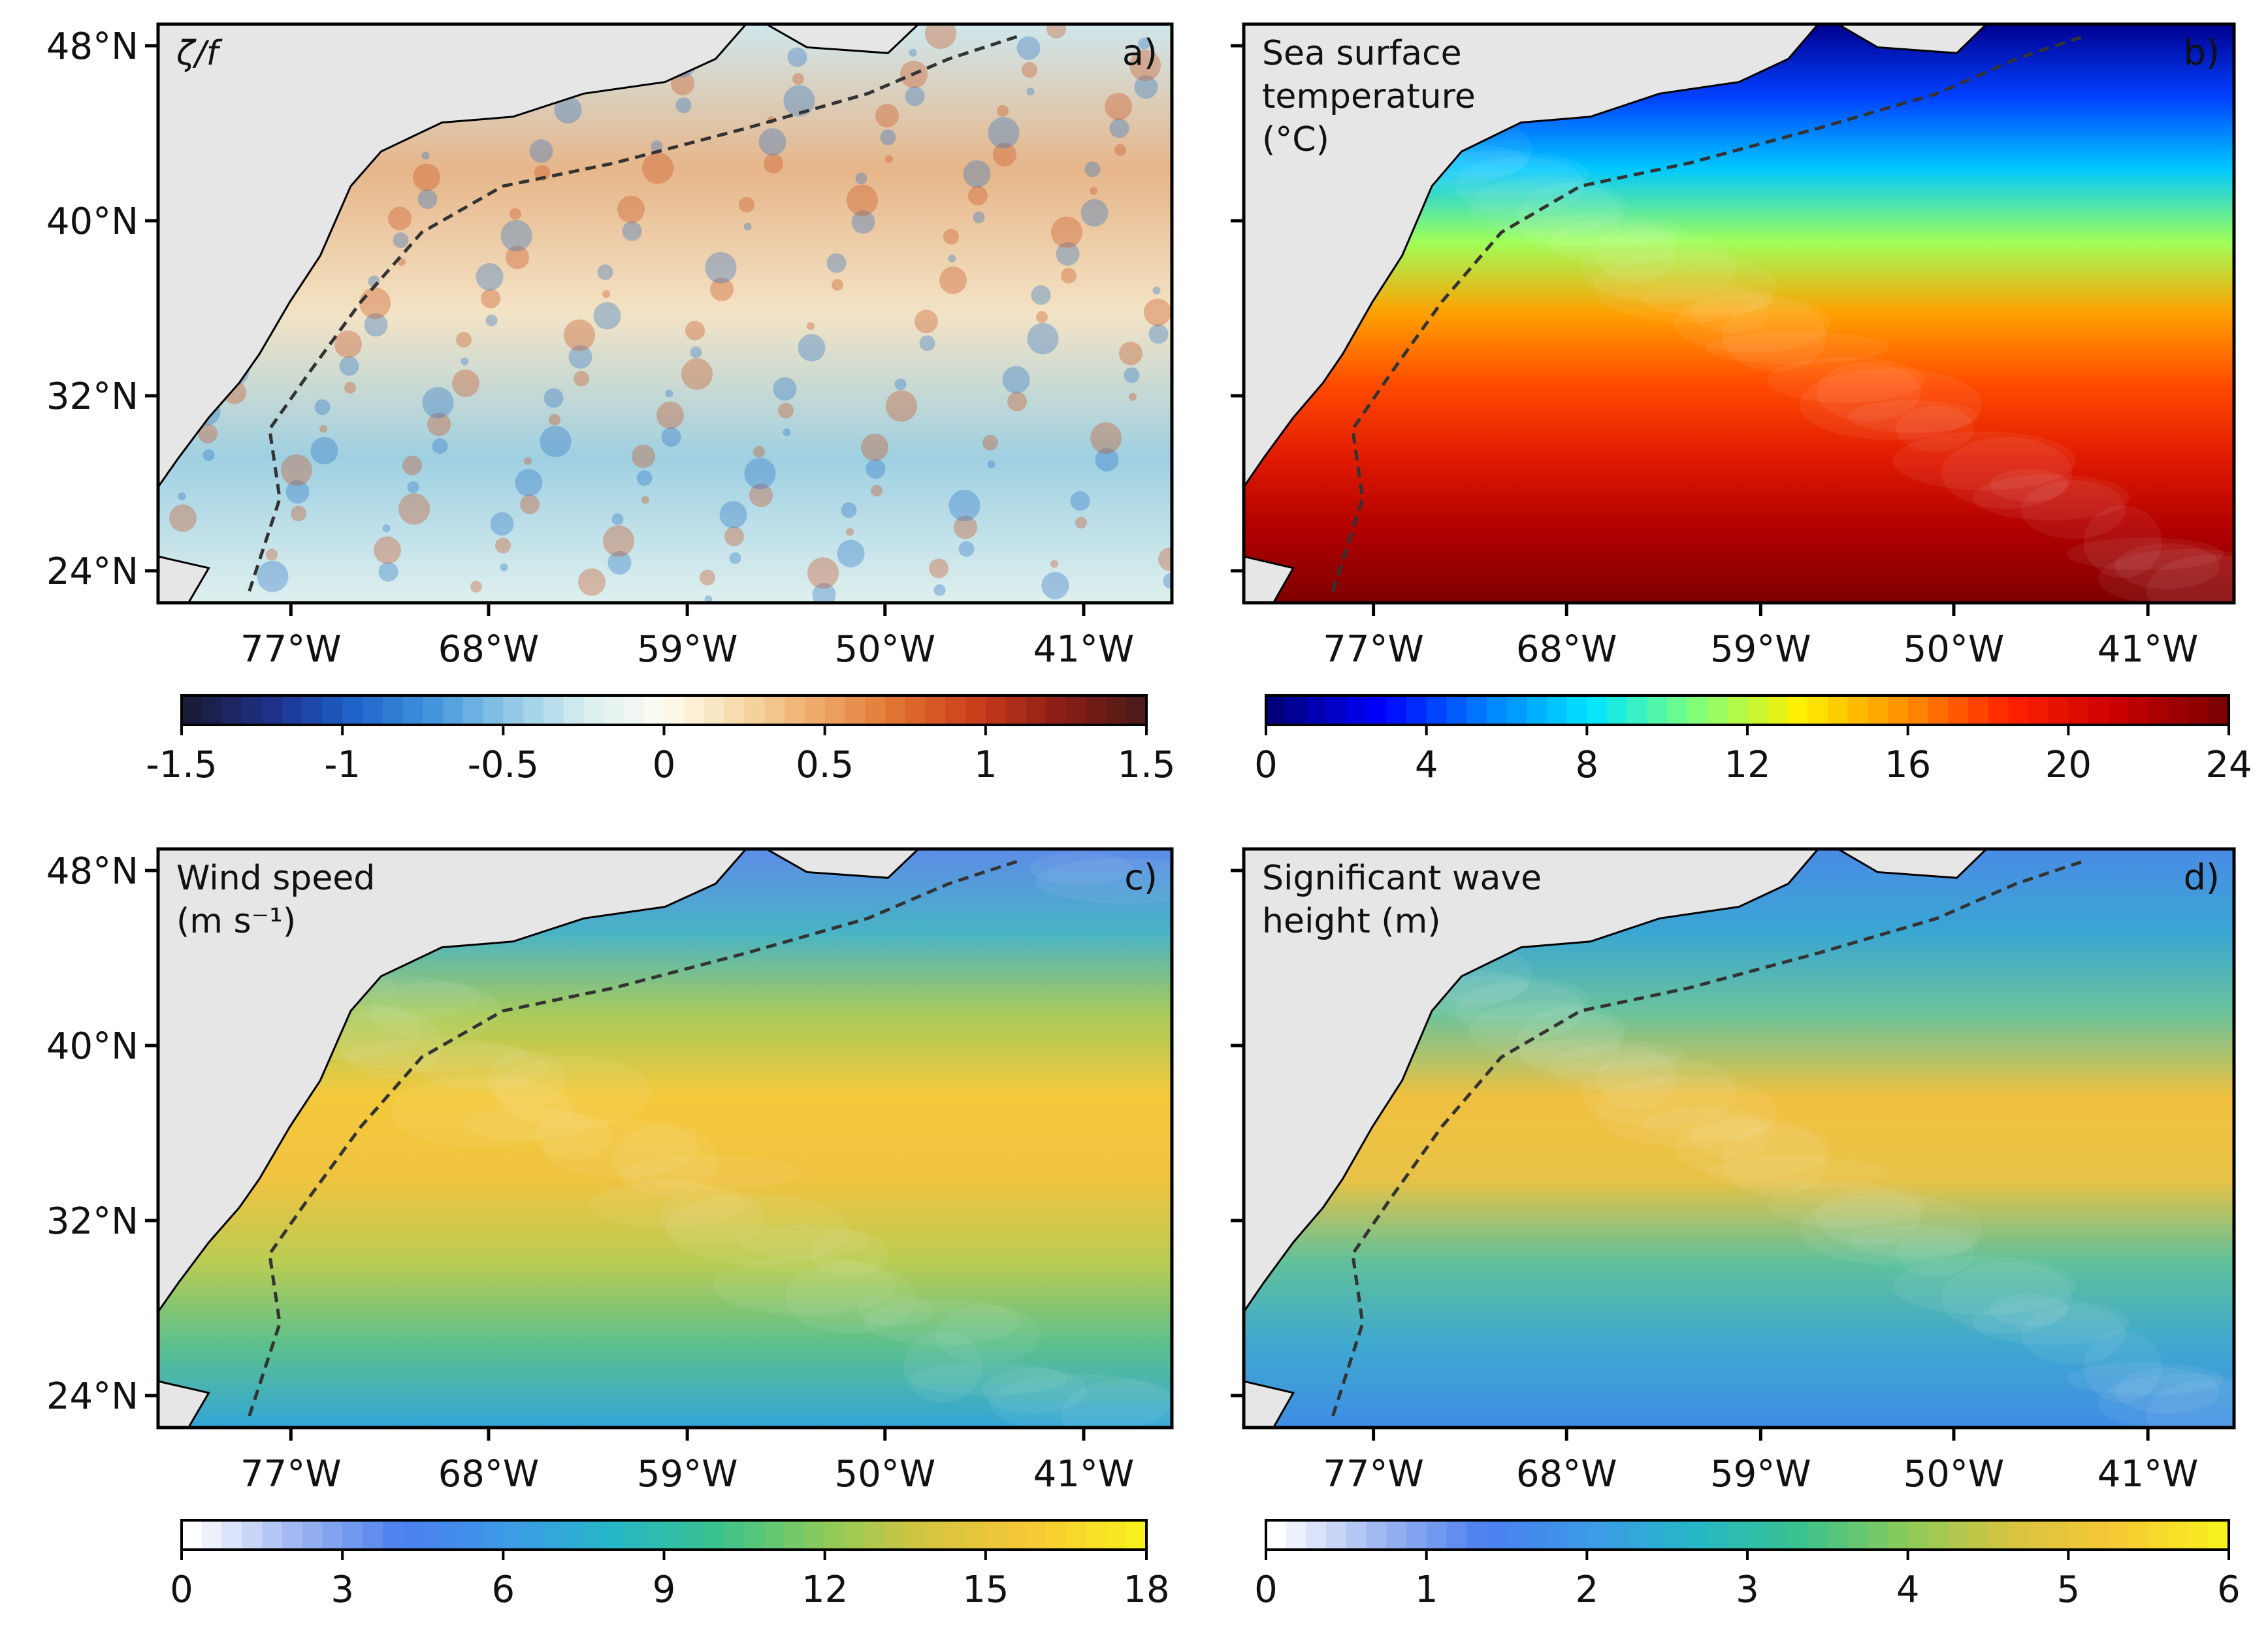  Describe the element at coordinates (184, 1404) in the screenshot. I see `land-south-c` at that location.